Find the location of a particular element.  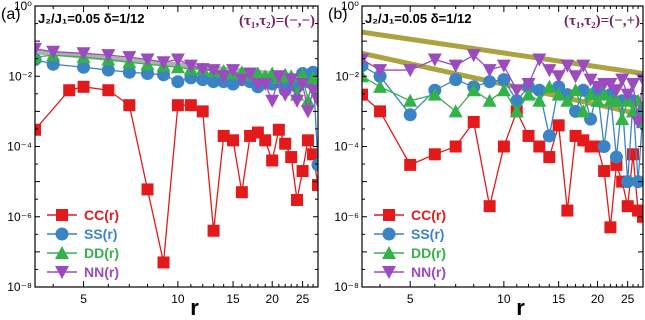

y-tick-label: 10⁻⁶ is located at coordinates (19, 217).